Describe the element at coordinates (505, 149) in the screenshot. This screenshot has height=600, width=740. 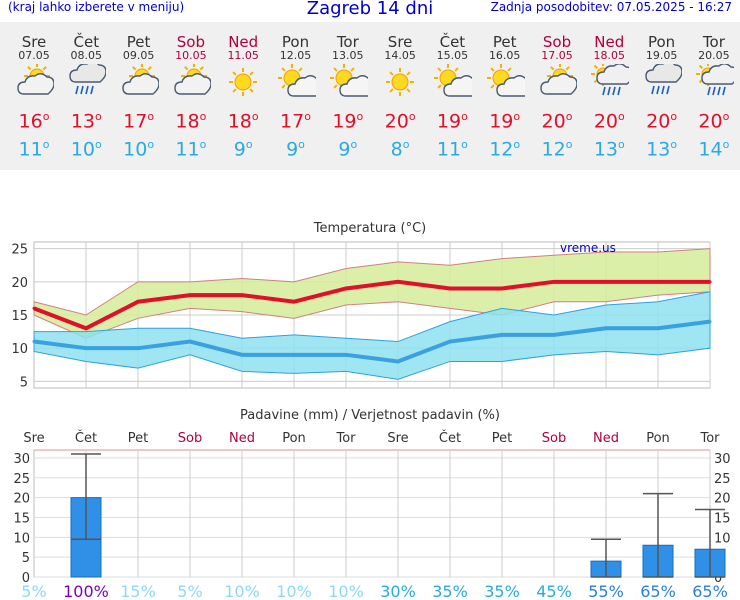
I see `min-temp: 12o` at that location.